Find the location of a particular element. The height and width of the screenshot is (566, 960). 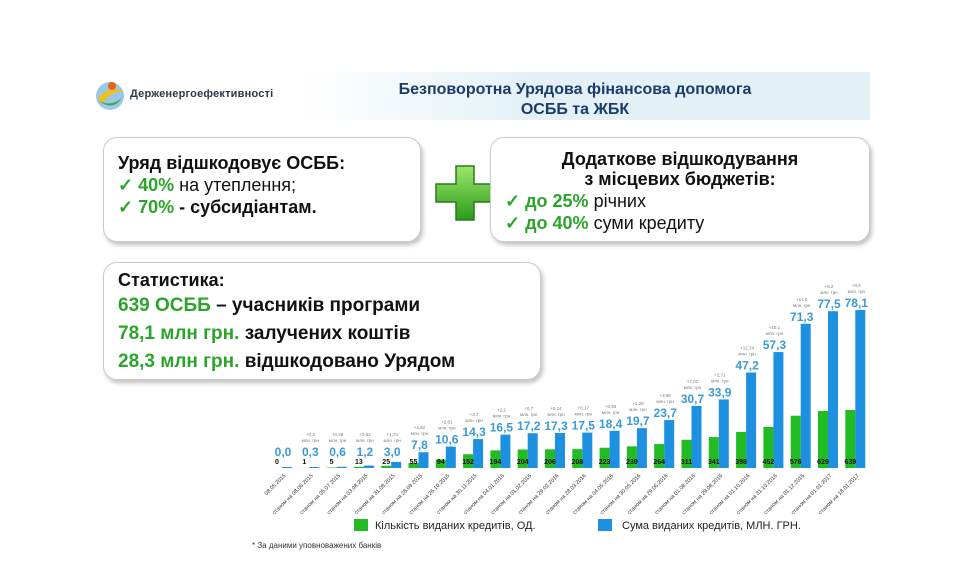

count-label: 223 is located at coordinates (605, 462).